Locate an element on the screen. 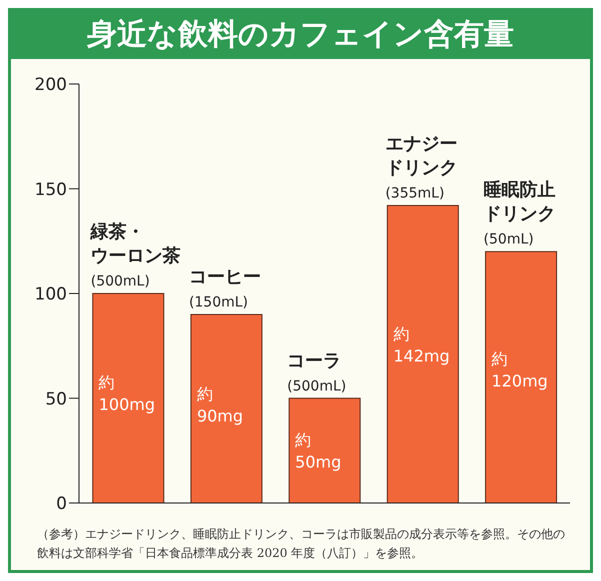 This screenshot has width=601, height=581. x-tick-label: コーラ(500mL) is located at coordinates (316, 372).